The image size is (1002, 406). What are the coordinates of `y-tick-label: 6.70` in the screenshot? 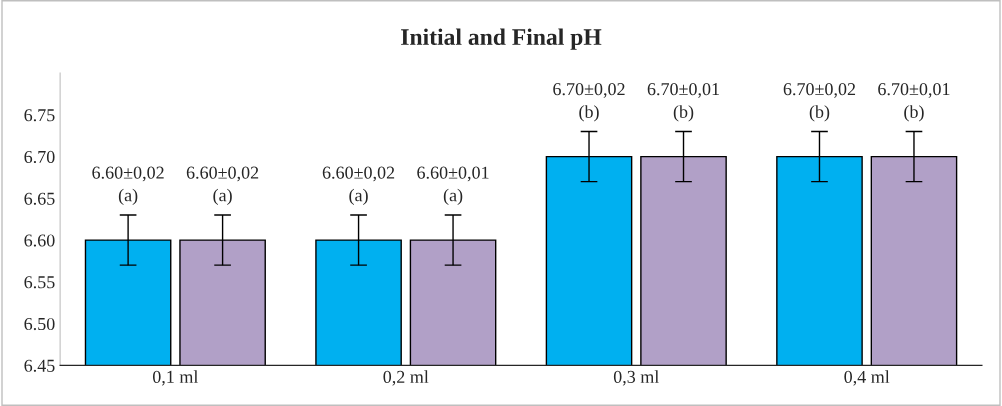 It's located at (39, 157).